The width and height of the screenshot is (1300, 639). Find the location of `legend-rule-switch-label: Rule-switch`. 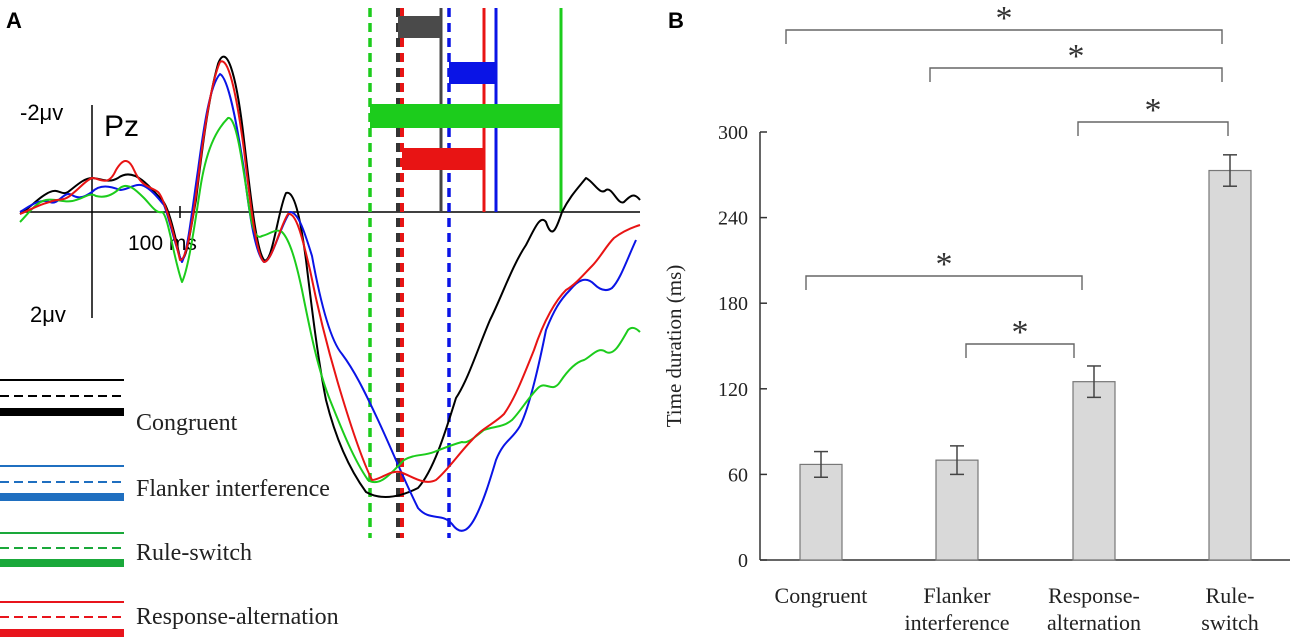

legend-rule-switch-label: Rule-switch is located at coordinates (194, 553).